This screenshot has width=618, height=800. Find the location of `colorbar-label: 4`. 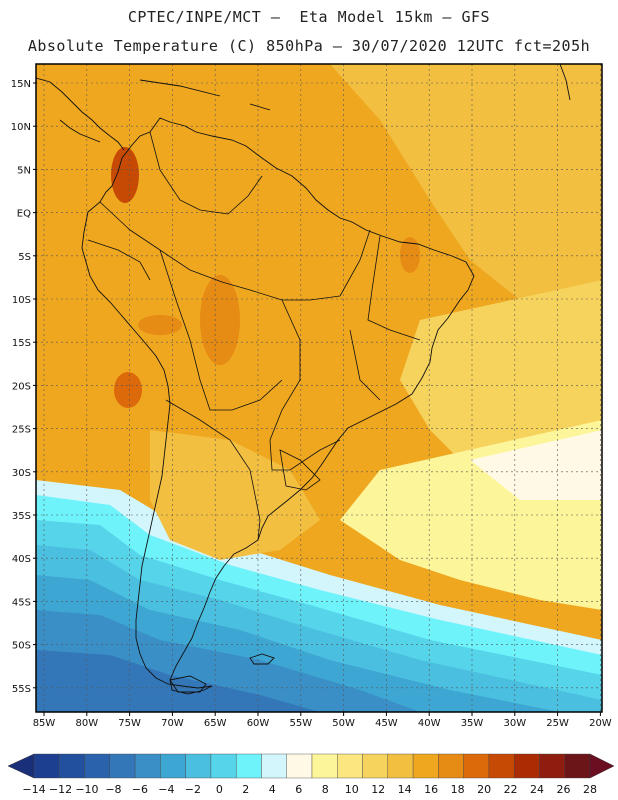

colorbar-label: 4 is located at coordinates (272, 789).